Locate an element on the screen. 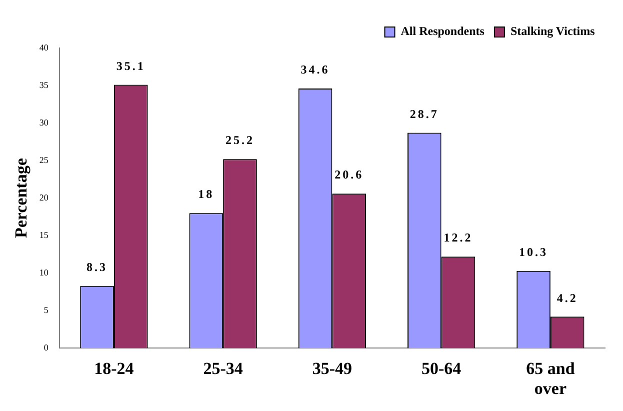  data-label: 28.7 is located at coordinates (424, 113).